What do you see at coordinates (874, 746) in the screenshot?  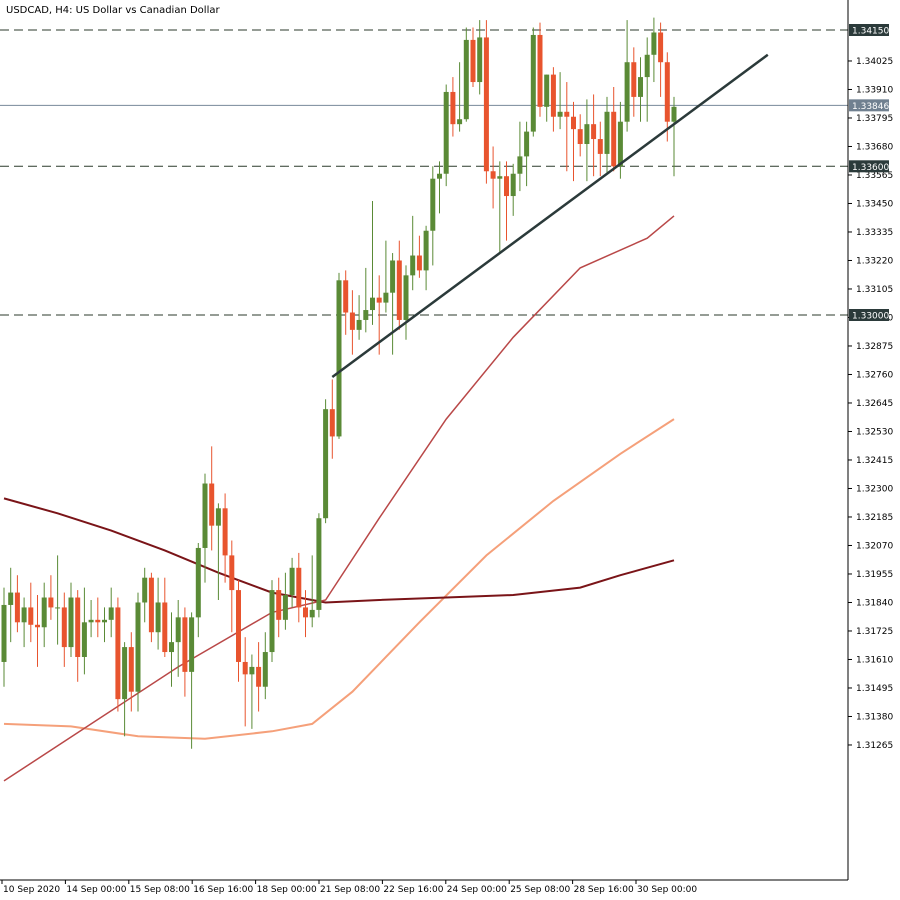 I see `price-tick-label: 1.31265` at bounding box center [874, 746].